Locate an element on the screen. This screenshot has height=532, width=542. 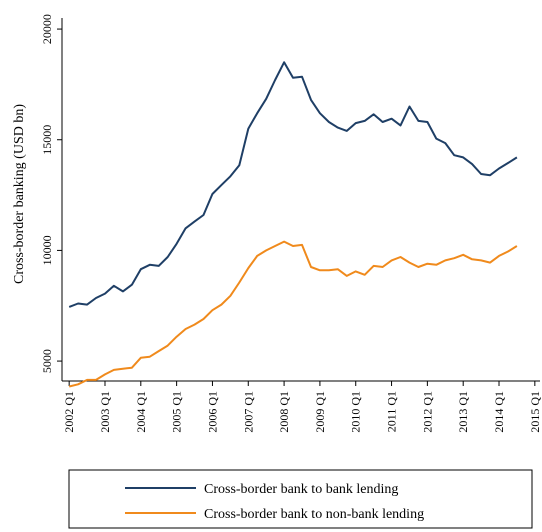
y-tick-label-10000: 10000 is located at coordinates (47, 250).